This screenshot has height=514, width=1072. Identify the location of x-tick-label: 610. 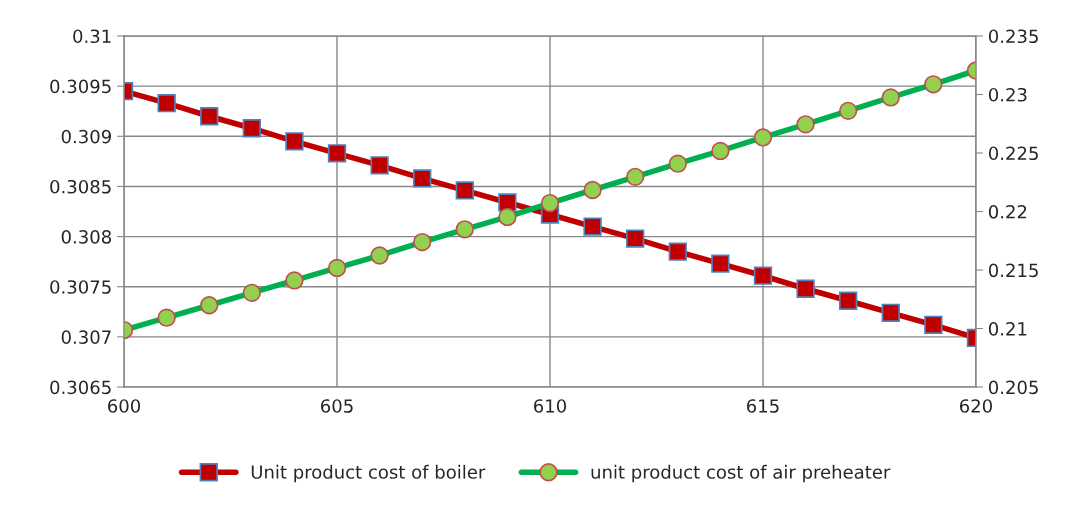
(550, 406).